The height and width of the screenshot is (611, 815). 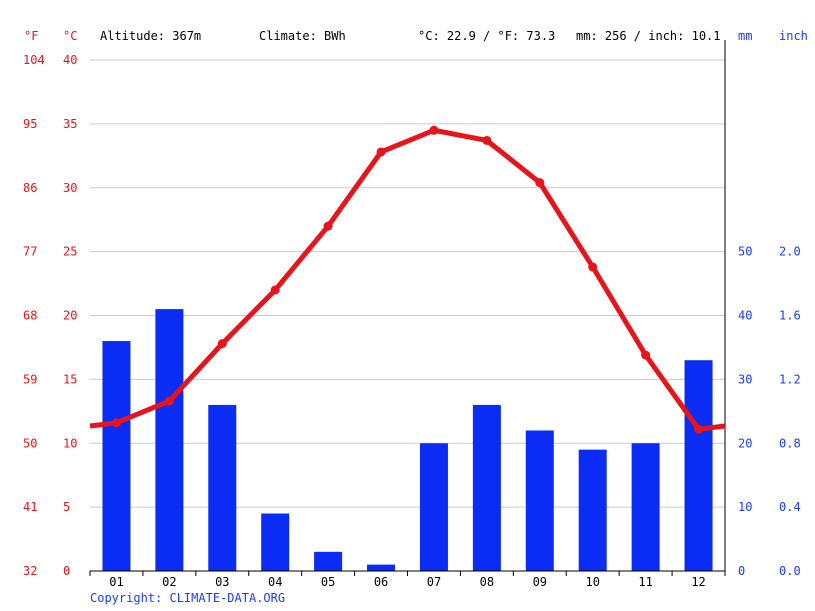 What do you see at coordinates (745, 507) in the screenshot?
I see `mm-tick-label: 10` at bounding box center [745, 507].